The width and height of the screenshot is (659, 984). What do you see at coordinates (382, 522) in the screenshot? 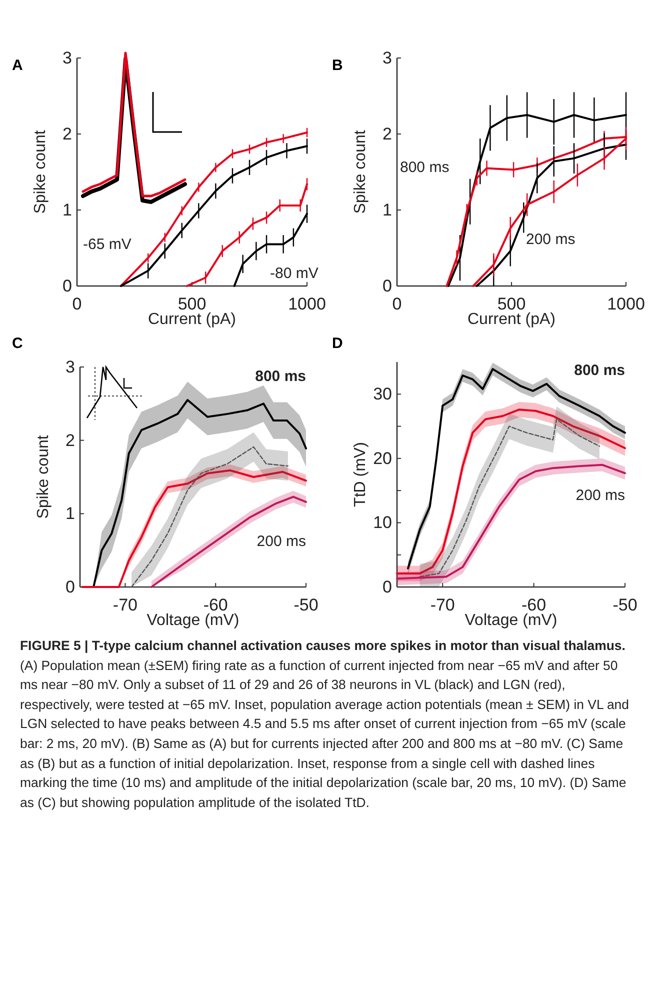
I see `y-tick-label: 10` at bounding box center [382, 522].